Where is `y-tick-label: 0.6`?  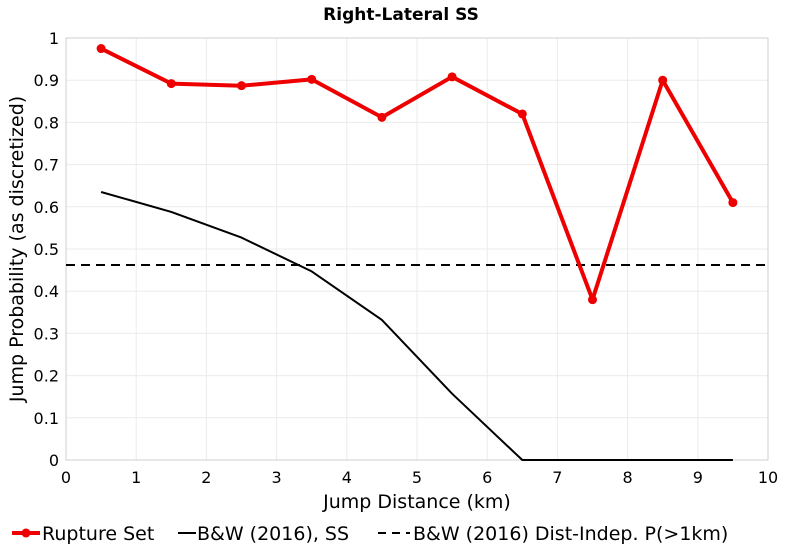
y-tick-label: 0.6 is located at coordinates (46, 207).